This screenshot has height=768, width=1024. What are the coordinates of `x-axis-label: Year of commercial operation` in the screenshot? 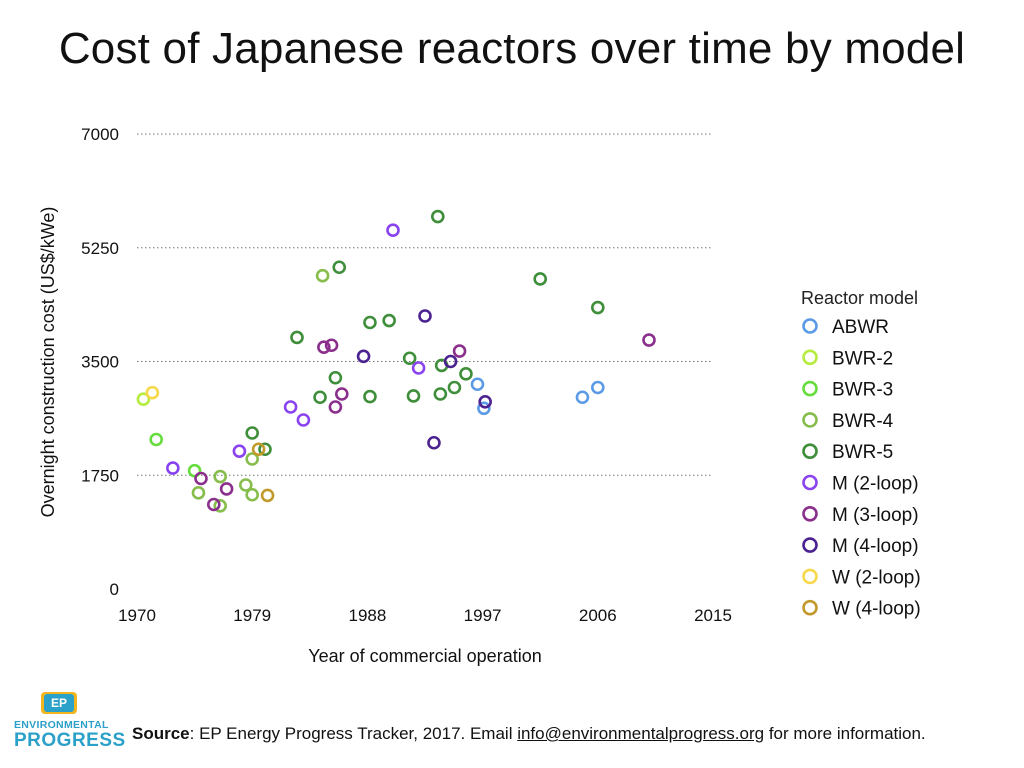 It's located at (424, 656).